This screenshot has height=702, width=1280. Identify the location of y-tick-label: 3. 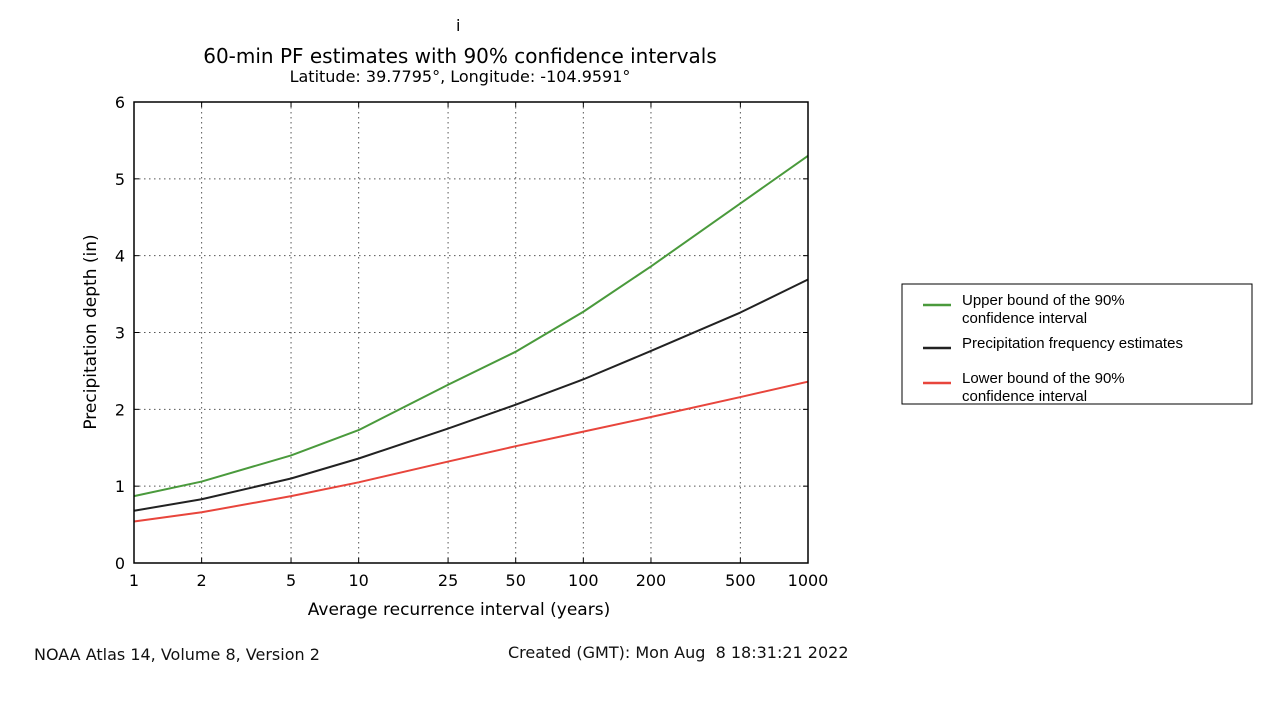
(120, 333).